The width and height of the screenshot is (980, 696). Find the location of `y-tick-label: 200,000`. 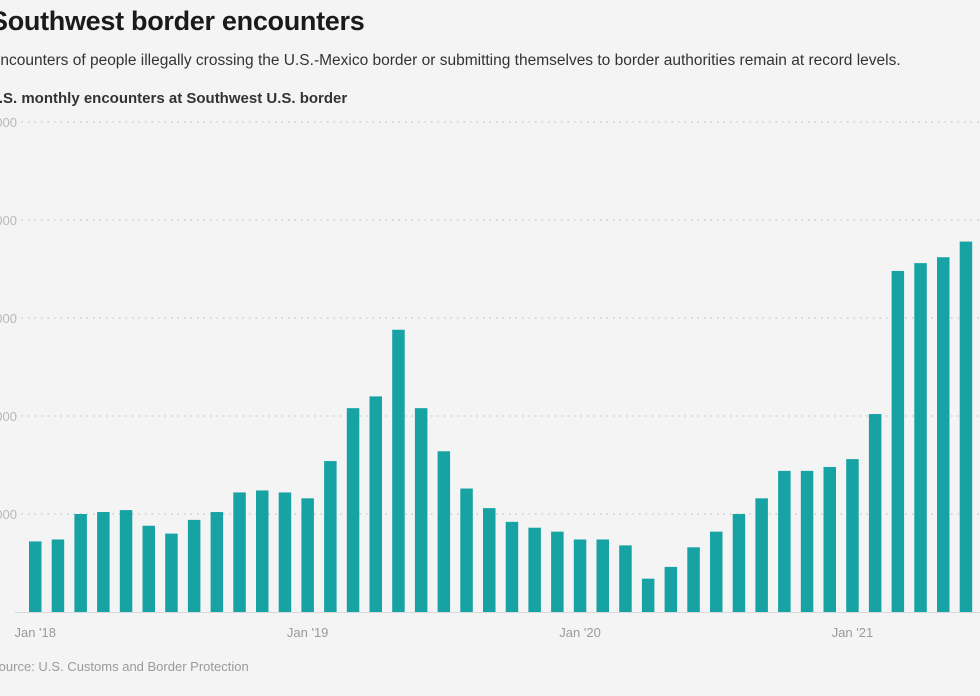

y-tick-label: 200,000 is located at coordinates (8, 220).